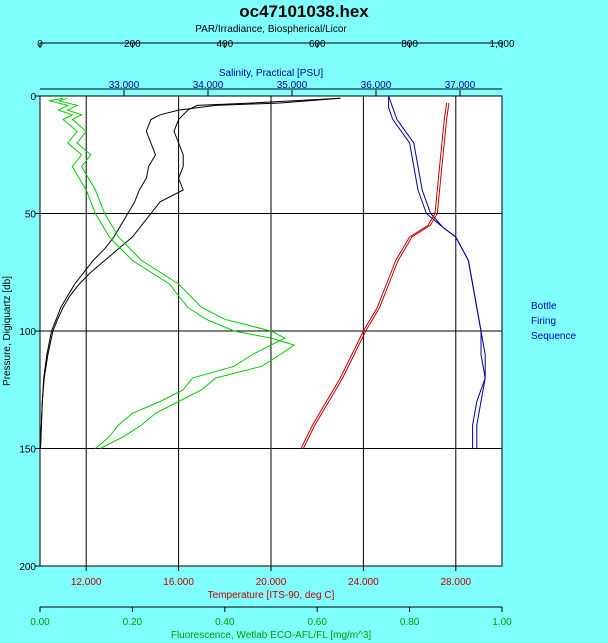 The image size is (608, 643). What do you see at coordinates (304, 11) in the screenshot?
I see `chart-title: oc47101038.hex` at bounding box center [304, 11].